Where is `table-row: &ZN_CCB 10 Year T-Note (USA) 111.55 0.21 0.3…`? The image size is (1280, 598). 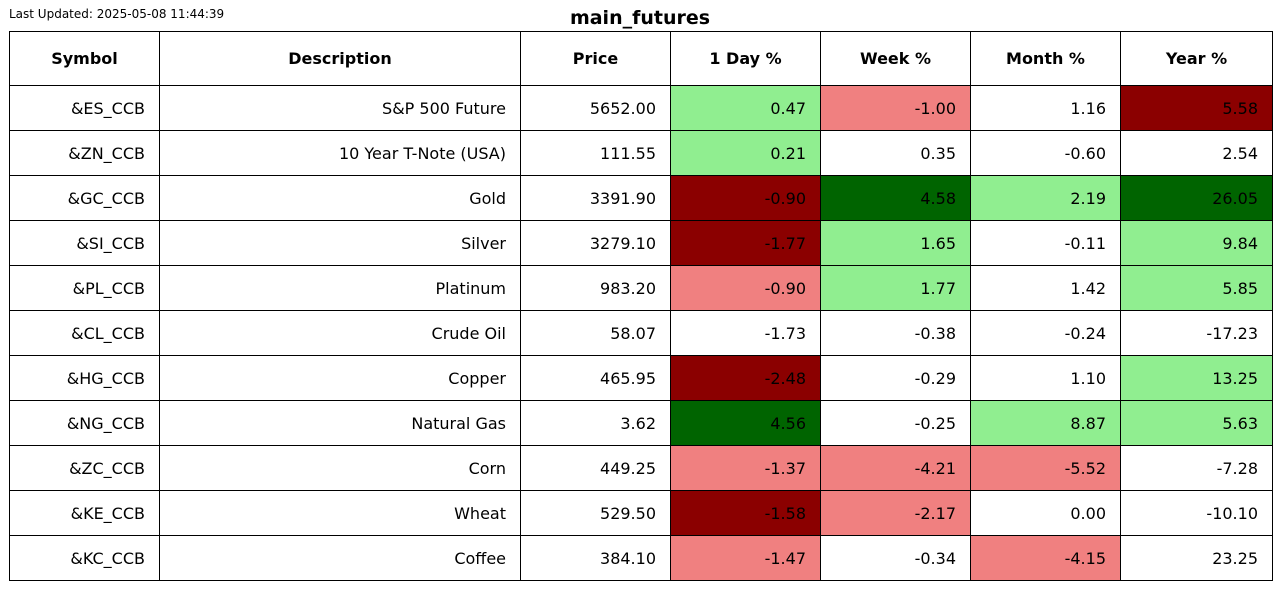 table-row: &ZN_CCB 10 Year T-Note (USA) 111.55 0.21 0.3… is located at coordinates (641, 153).